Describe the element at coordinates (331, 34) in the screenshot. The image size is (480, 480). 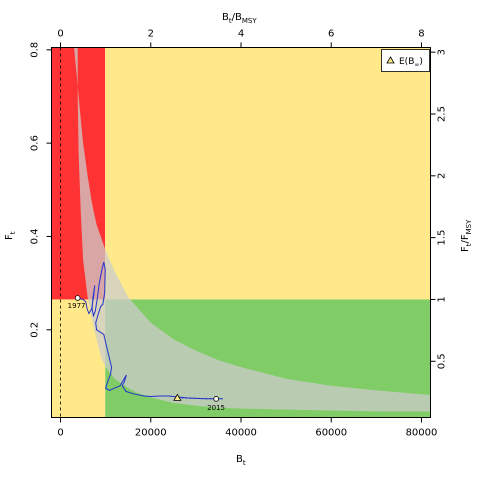
I see `top-tick-label: 6` at that location.